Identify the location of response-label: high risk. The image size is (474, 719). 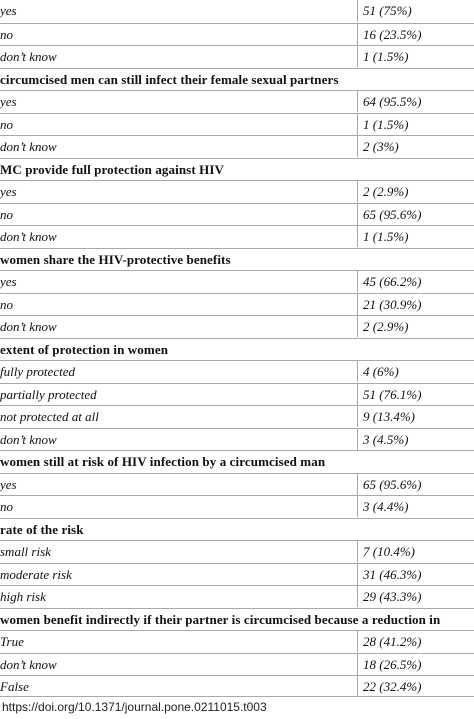
(23, 596).